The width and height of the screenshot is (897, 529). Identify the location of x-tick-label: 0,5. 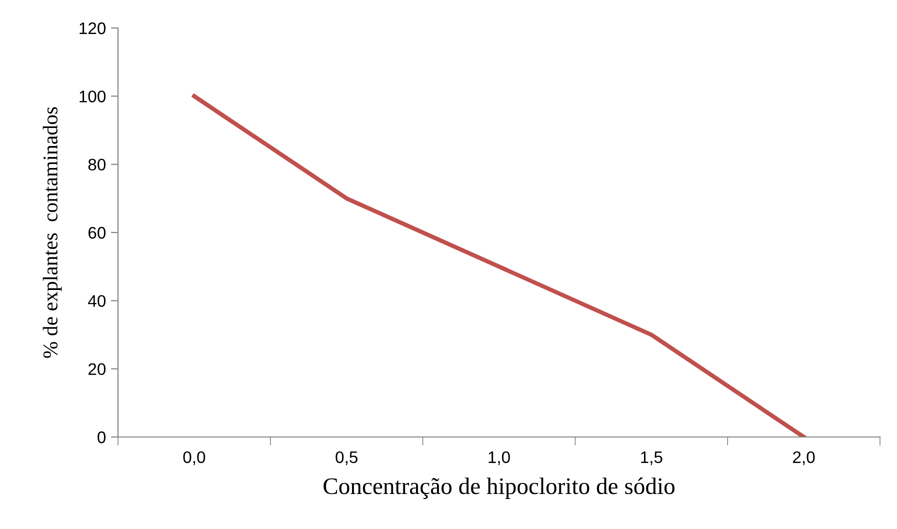
(347, 458).